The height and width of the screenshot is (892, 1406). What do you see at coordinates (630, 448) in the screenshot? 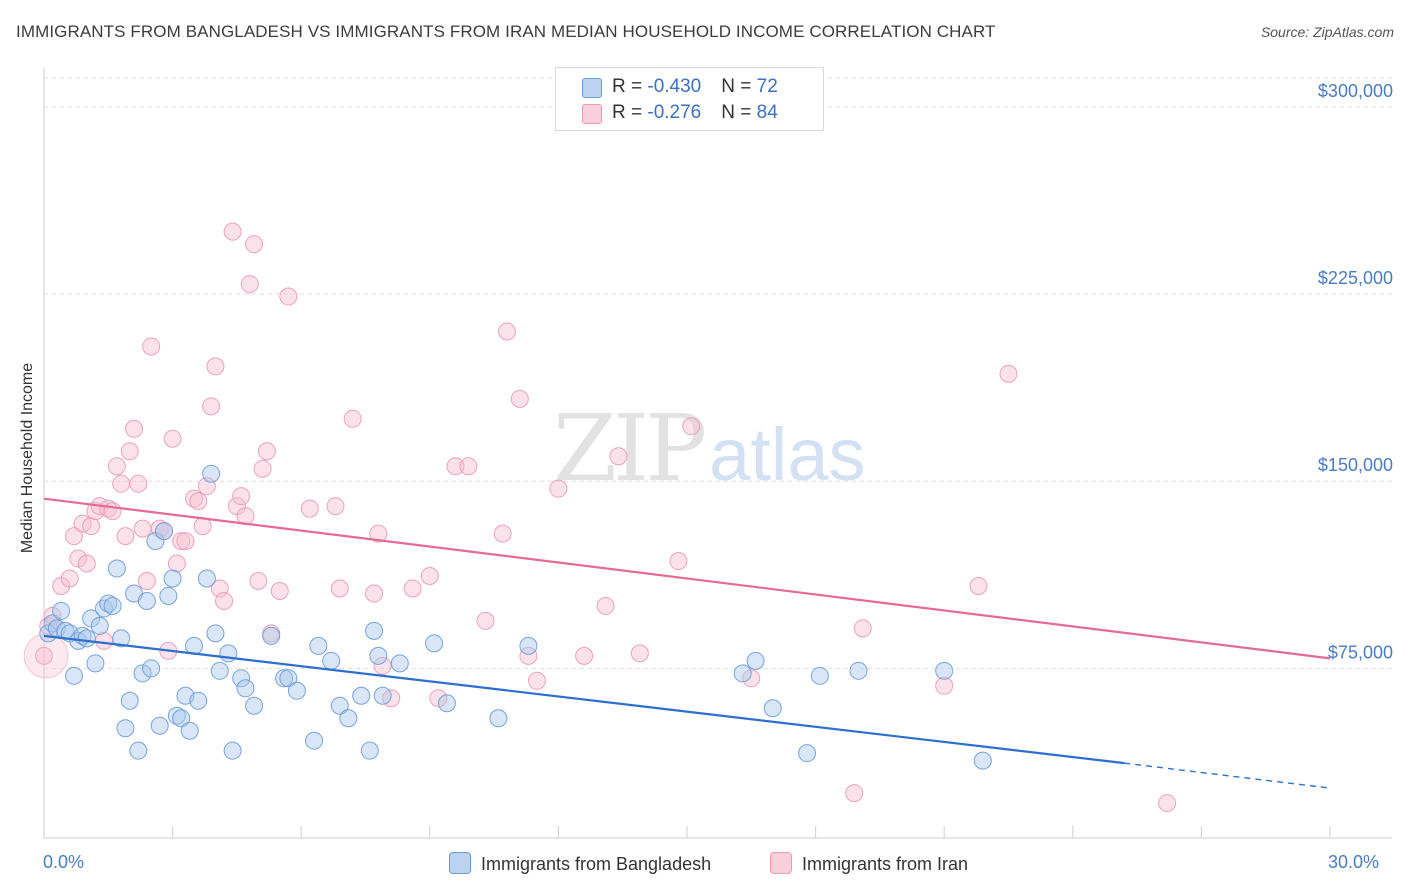
I see `watermark-zip: ZIP` at bounding box center [630, 448].